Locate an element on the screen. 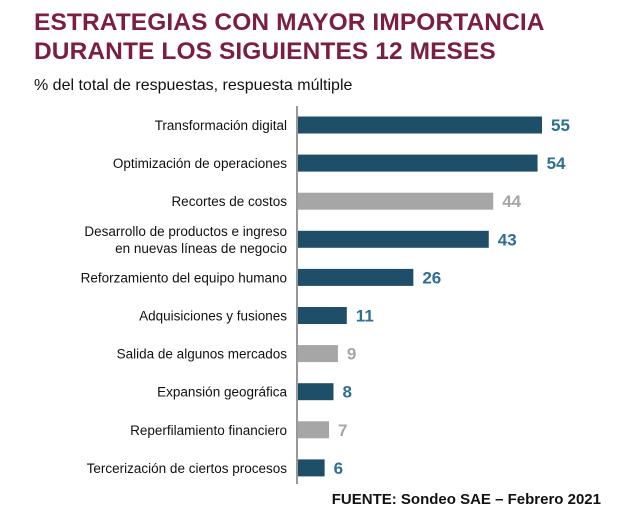  data-label-2: 54 is located at coordinates (556, 163).